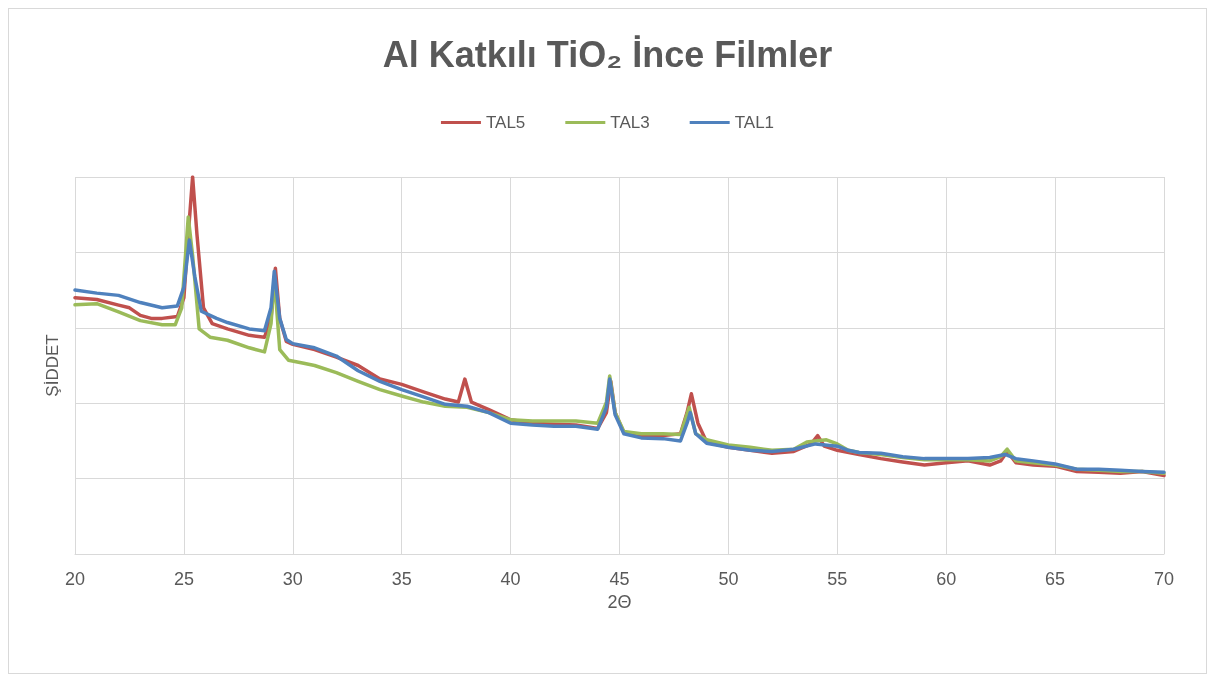 Image resolution: width=1217 pixels, height=684 pixels. What do you see at coordinates (754, 122) in the screenshot?
I see `legend-label: TAL1` at bounding box center [754, 122].